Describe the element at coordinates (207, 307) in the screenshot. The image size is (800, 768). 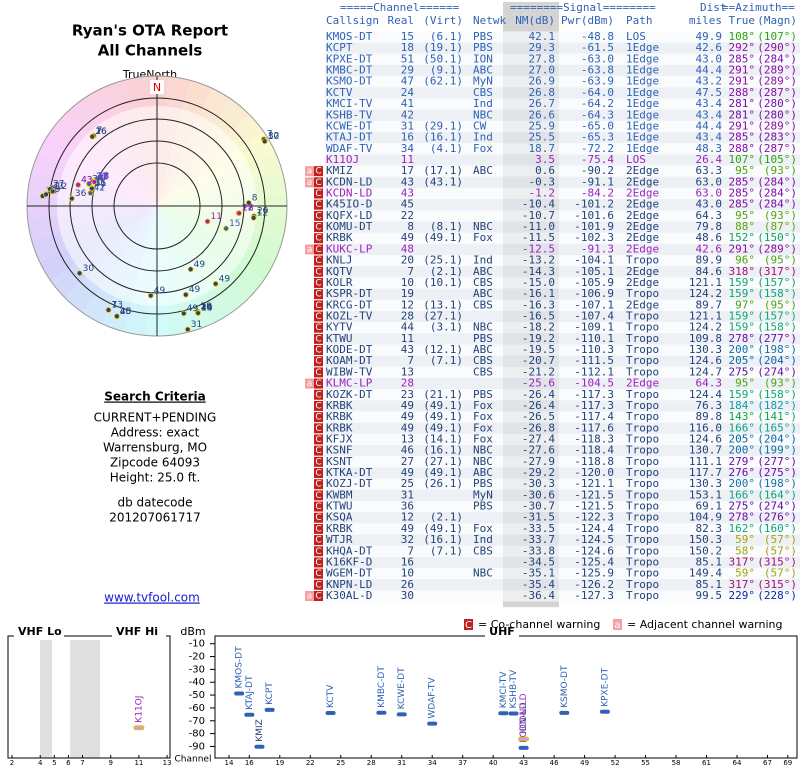
I see `station-label: 28` at that location.